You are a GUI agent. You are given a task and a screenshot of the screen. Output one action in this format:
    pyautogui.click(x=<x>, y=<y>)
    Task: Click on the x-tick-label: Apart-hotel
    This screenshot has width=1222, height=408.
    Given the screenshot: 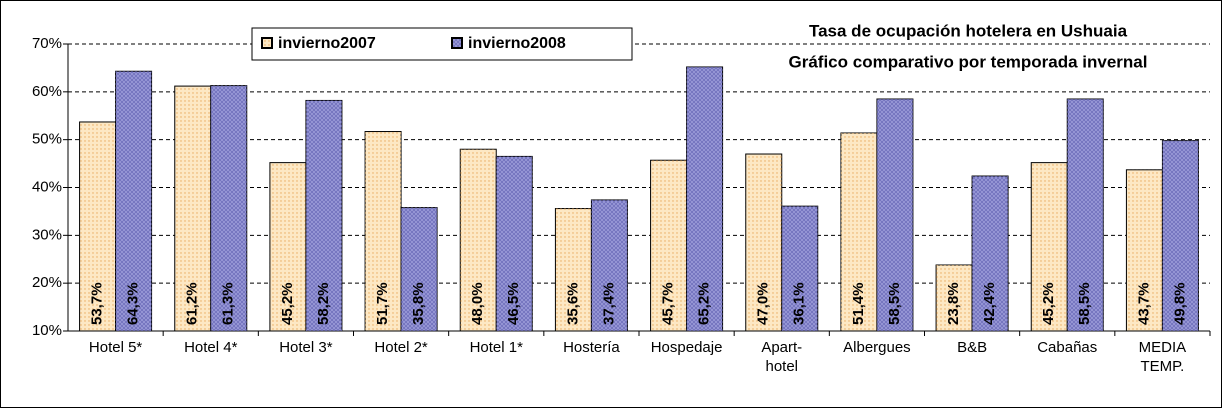 What is the action you would take?
    pyautogui.click(x=781, y=357)
    